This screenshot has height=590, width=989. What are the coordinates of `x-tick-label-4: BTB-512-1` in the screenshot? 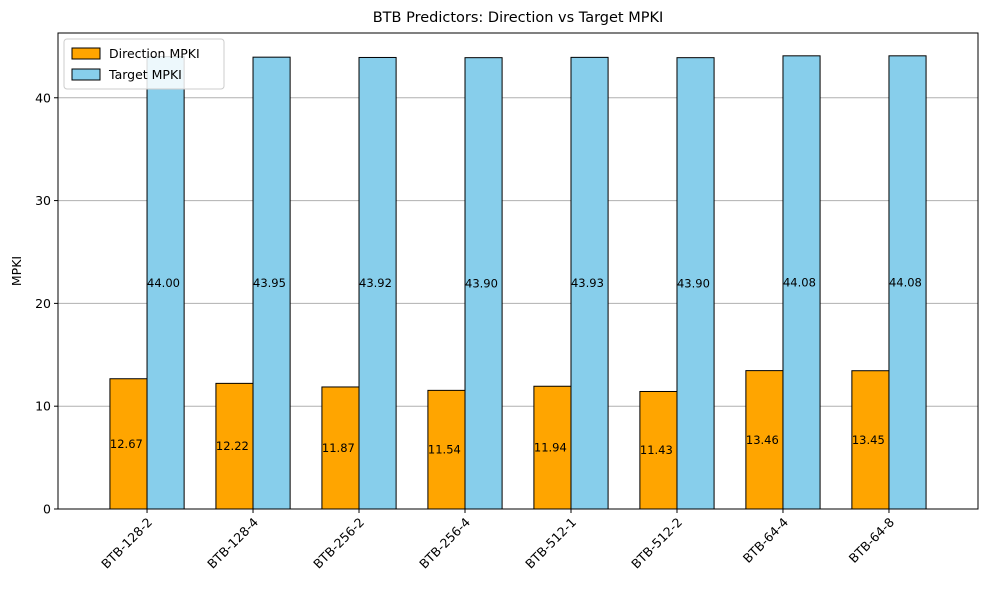 It's located at (550, 543).